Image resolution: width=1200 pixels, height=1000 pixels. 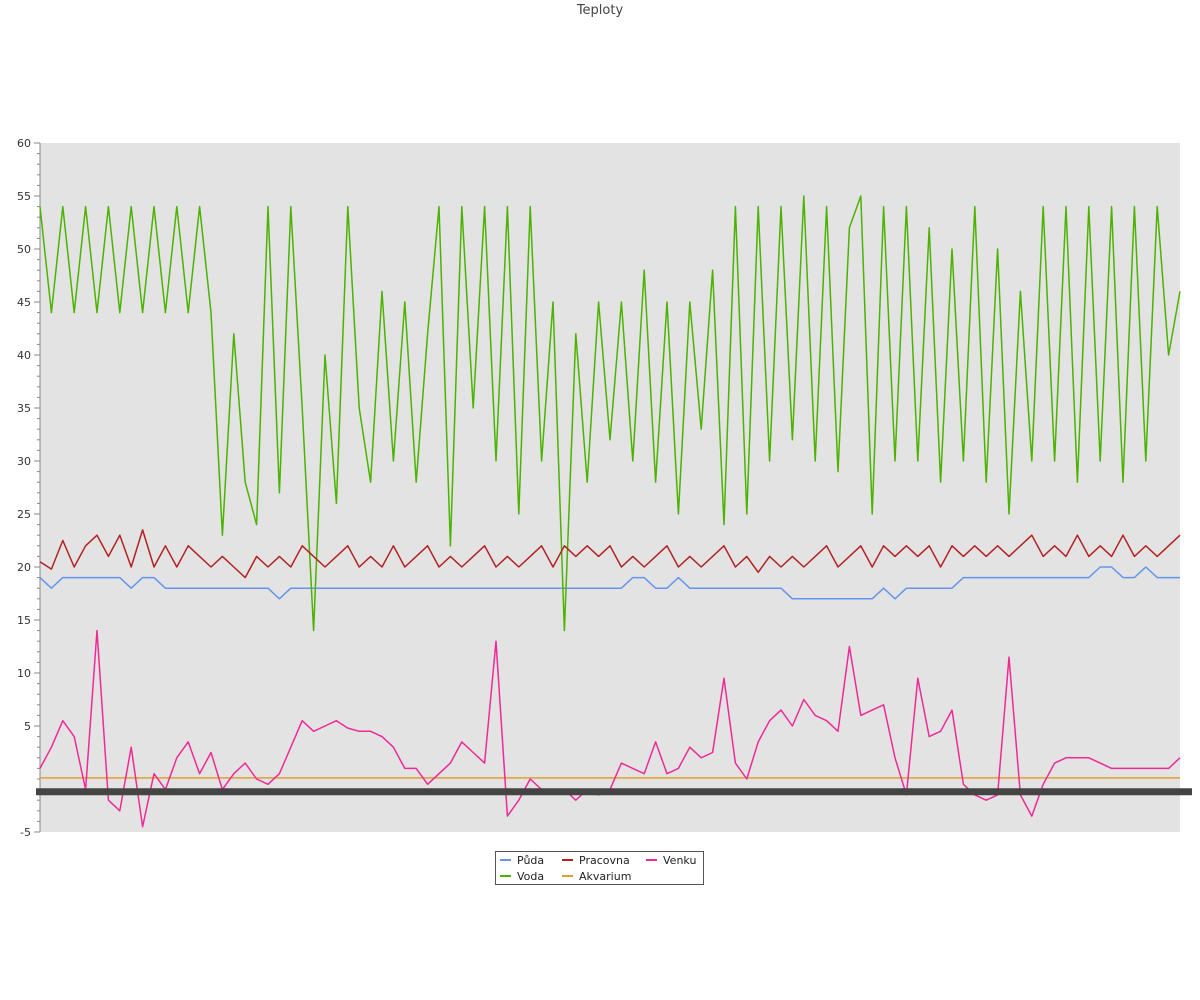 I want to click on y-tick-label: 60, so click(x=24, y=143).